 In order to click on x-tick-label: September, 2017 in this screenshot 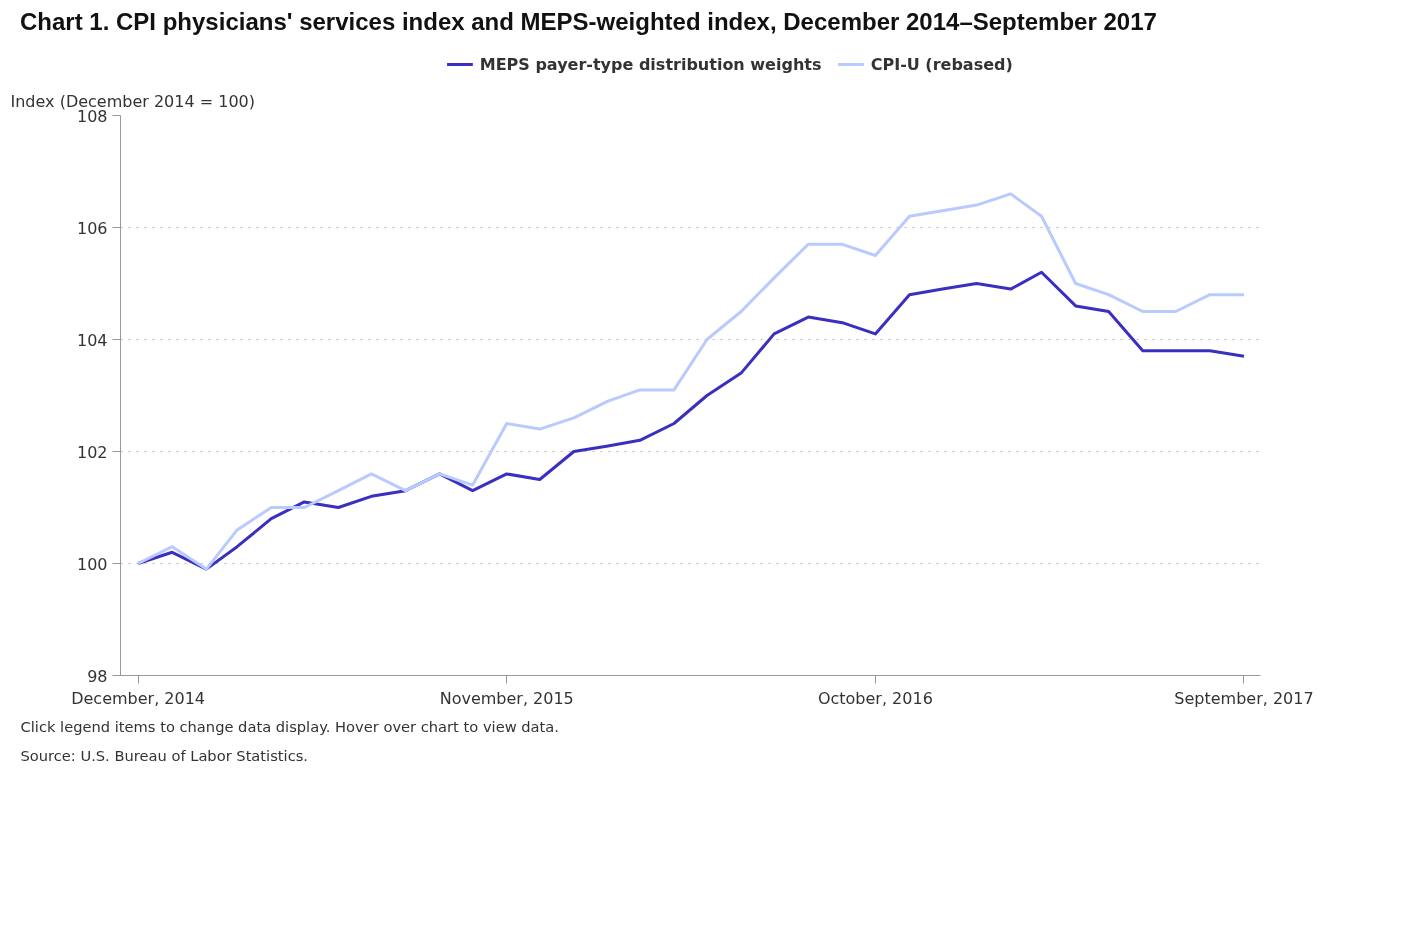, I will do `click(1244, 698)`.